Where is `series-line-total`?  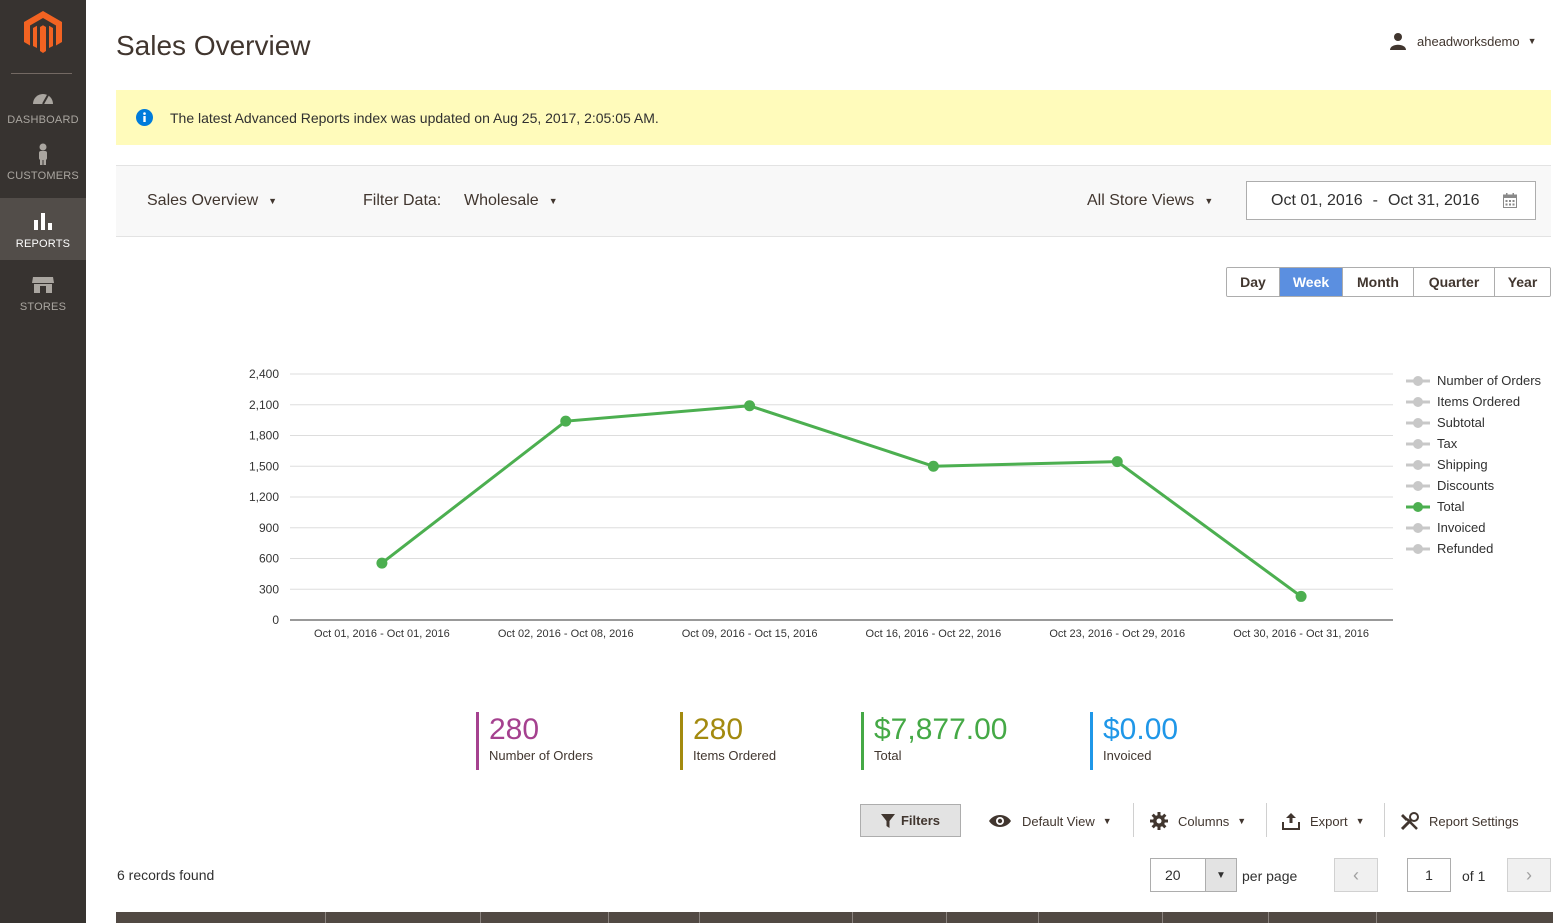 series-line-total is located at coordinates (841, 501).